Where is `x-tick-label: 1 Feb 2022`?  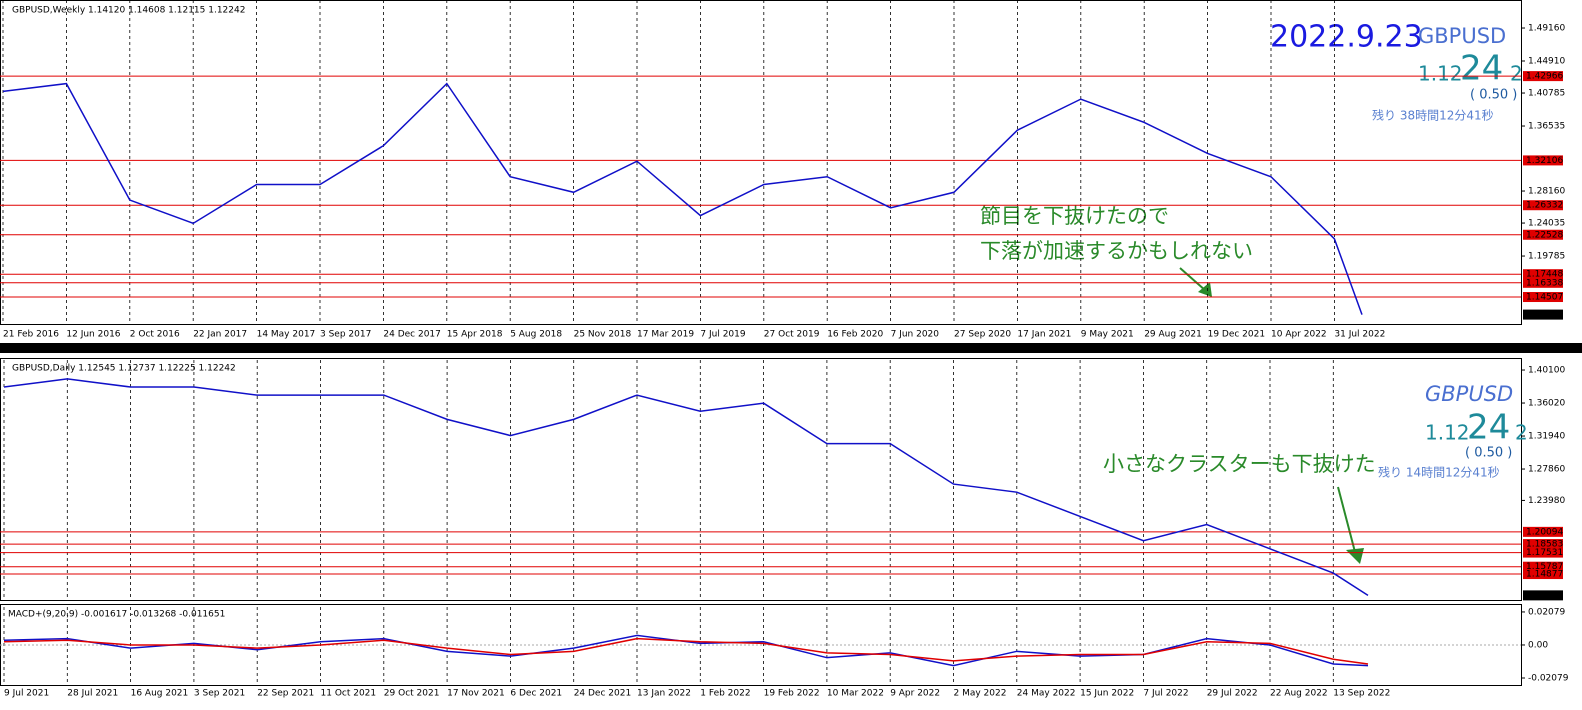
x-tick-label: 1 Feb 2022 is located at coordinates (725, 694).